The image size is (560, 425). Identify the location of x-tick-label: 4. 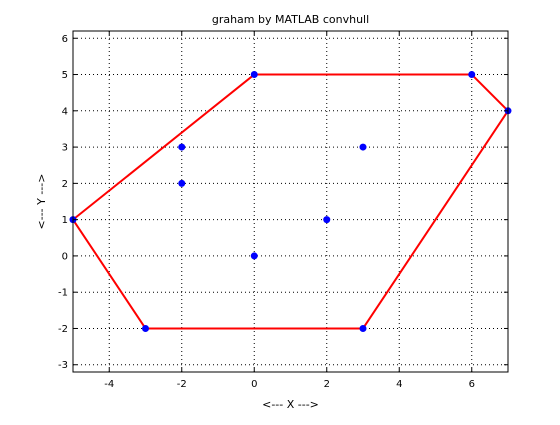
(399, 384).